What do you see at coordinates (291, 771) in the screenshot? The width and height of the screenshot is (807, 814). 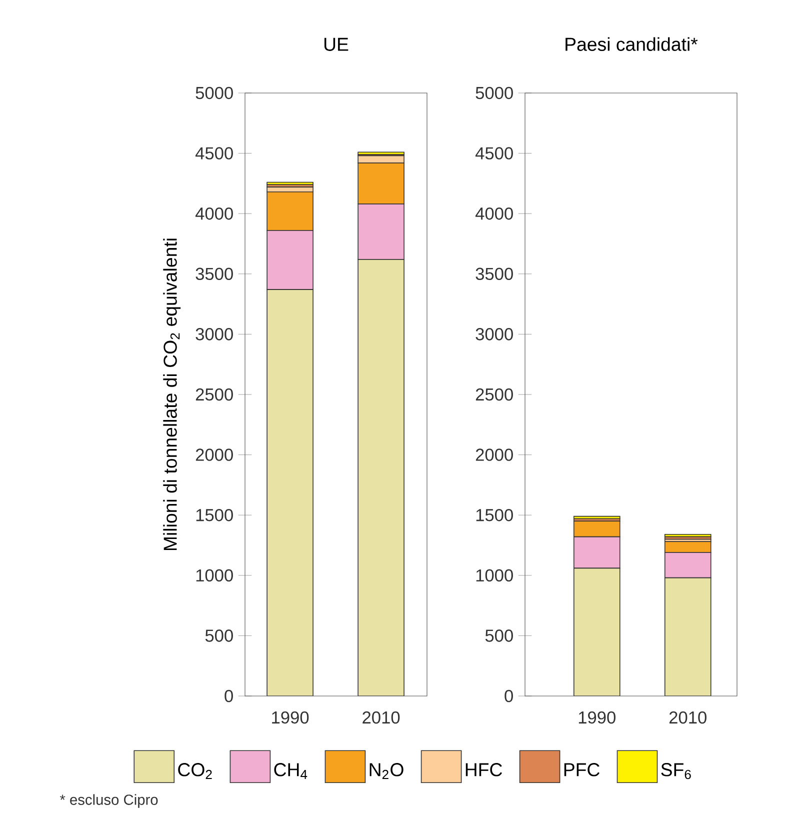 I see `legend-label: CH$_{4}$` at bounding box center [291, 771].